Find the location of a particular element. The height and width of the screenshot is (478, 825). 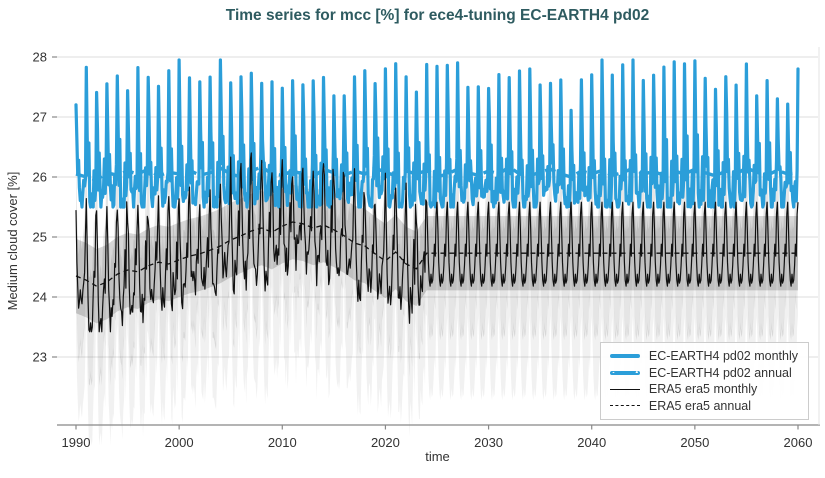

x-tick-label: 2030 is located at coordinates (488, 442).